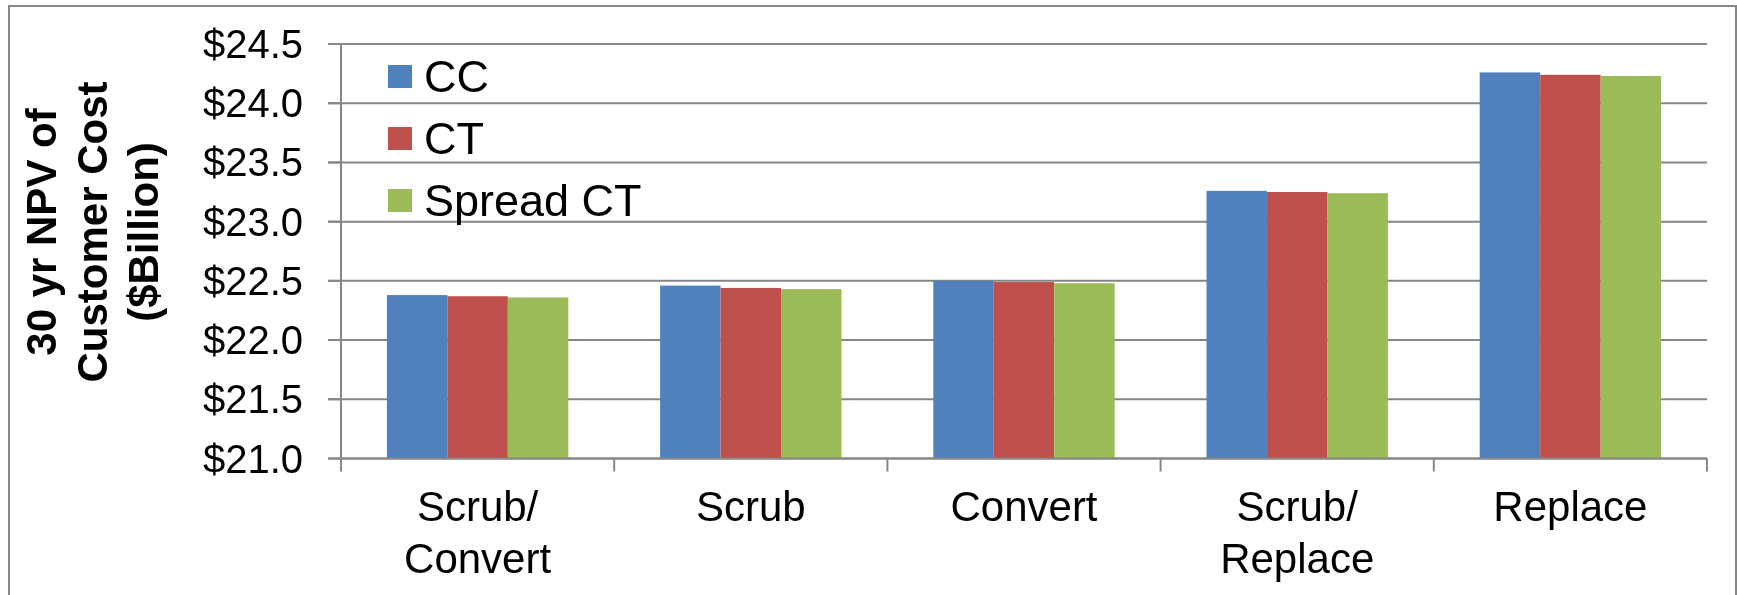 The height and width of the screenshot is (595, 1737). What do you see at coordinates (750, 506) in the screenshot?
I see `x-tick-label: Scrub` at bounding box center [750, 506].